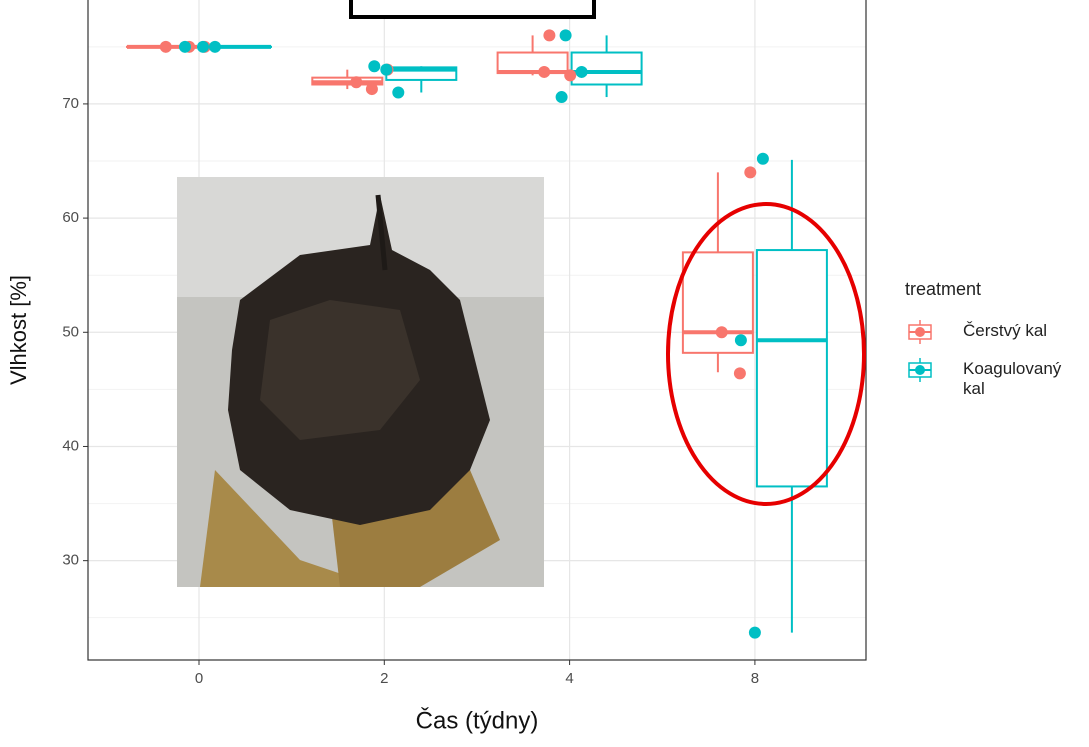 This screenshot has width=1089, height=747. Describe the element at coordinates (791, 368) in the screenshot. I see `box` at that location.